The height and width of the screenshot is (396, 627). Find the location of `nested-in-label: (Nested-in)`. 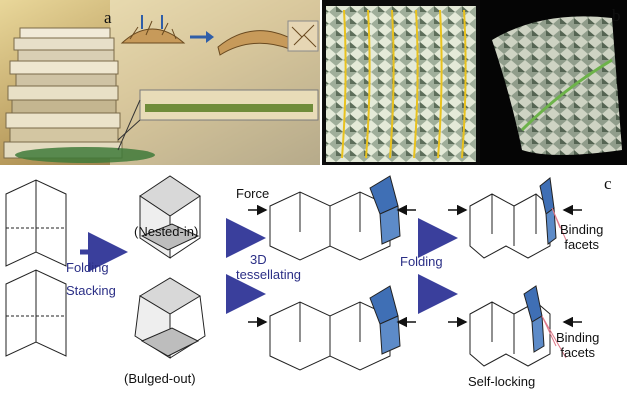

nested-in-label: (Nested-in) is located at coordinates (166, 231).